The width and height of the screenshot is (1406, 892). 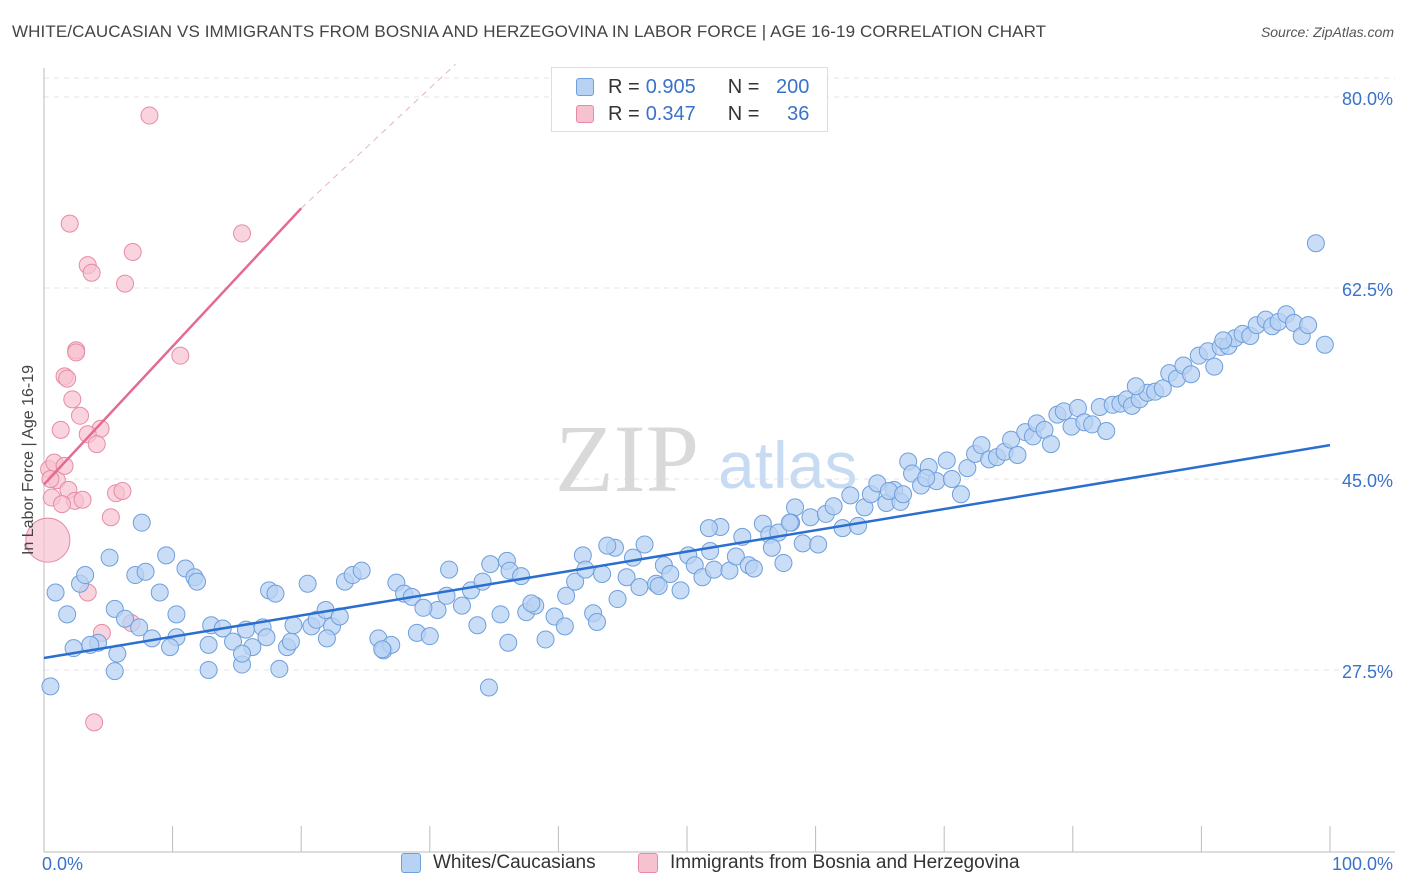 I want to click on legend-swatch-whites, so click(x=585, y=87).